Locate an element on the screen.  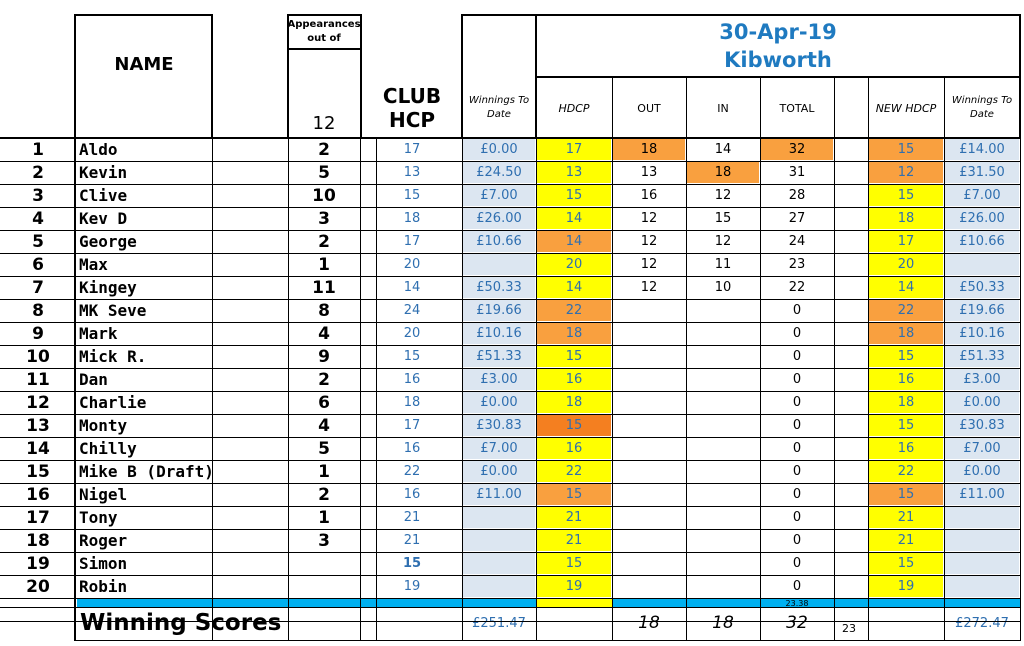
row-number: 7 is located at coordinates (38, 287).